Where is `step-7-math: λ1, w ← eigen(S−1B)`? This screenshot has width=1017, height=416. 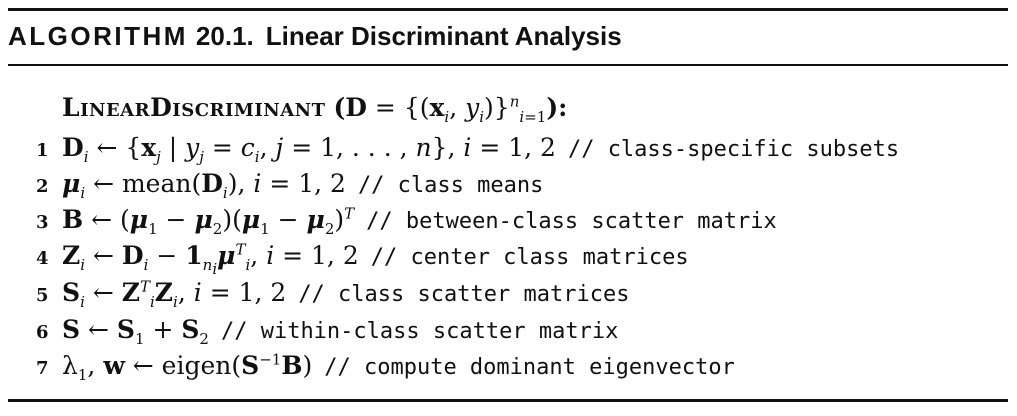 step-7-math: λ1, w ← eigen(S−1B) is located at coordinates (187, 367).